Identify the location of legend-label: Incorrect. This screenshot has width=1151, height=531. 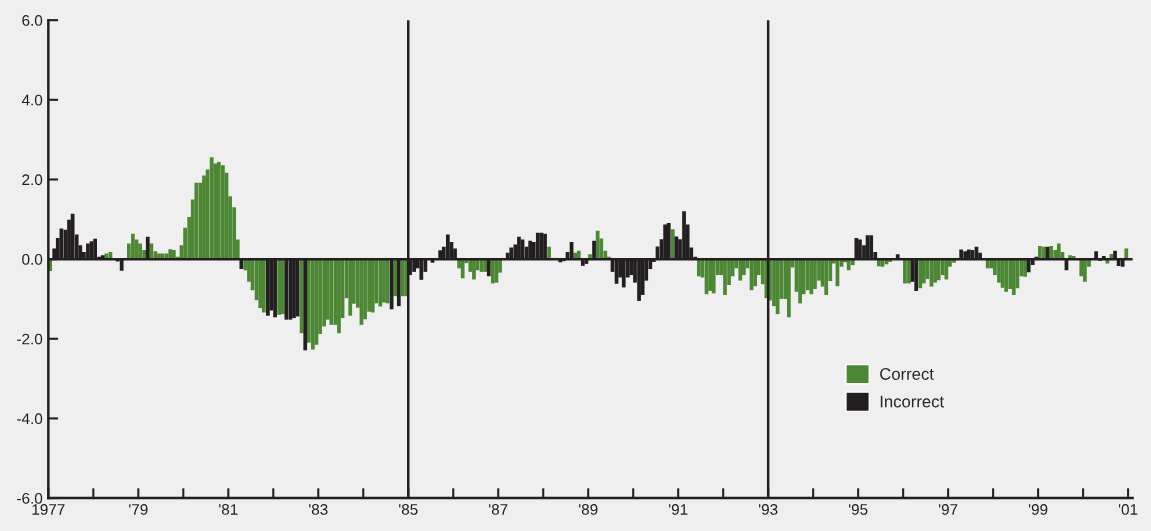
(912, 401).